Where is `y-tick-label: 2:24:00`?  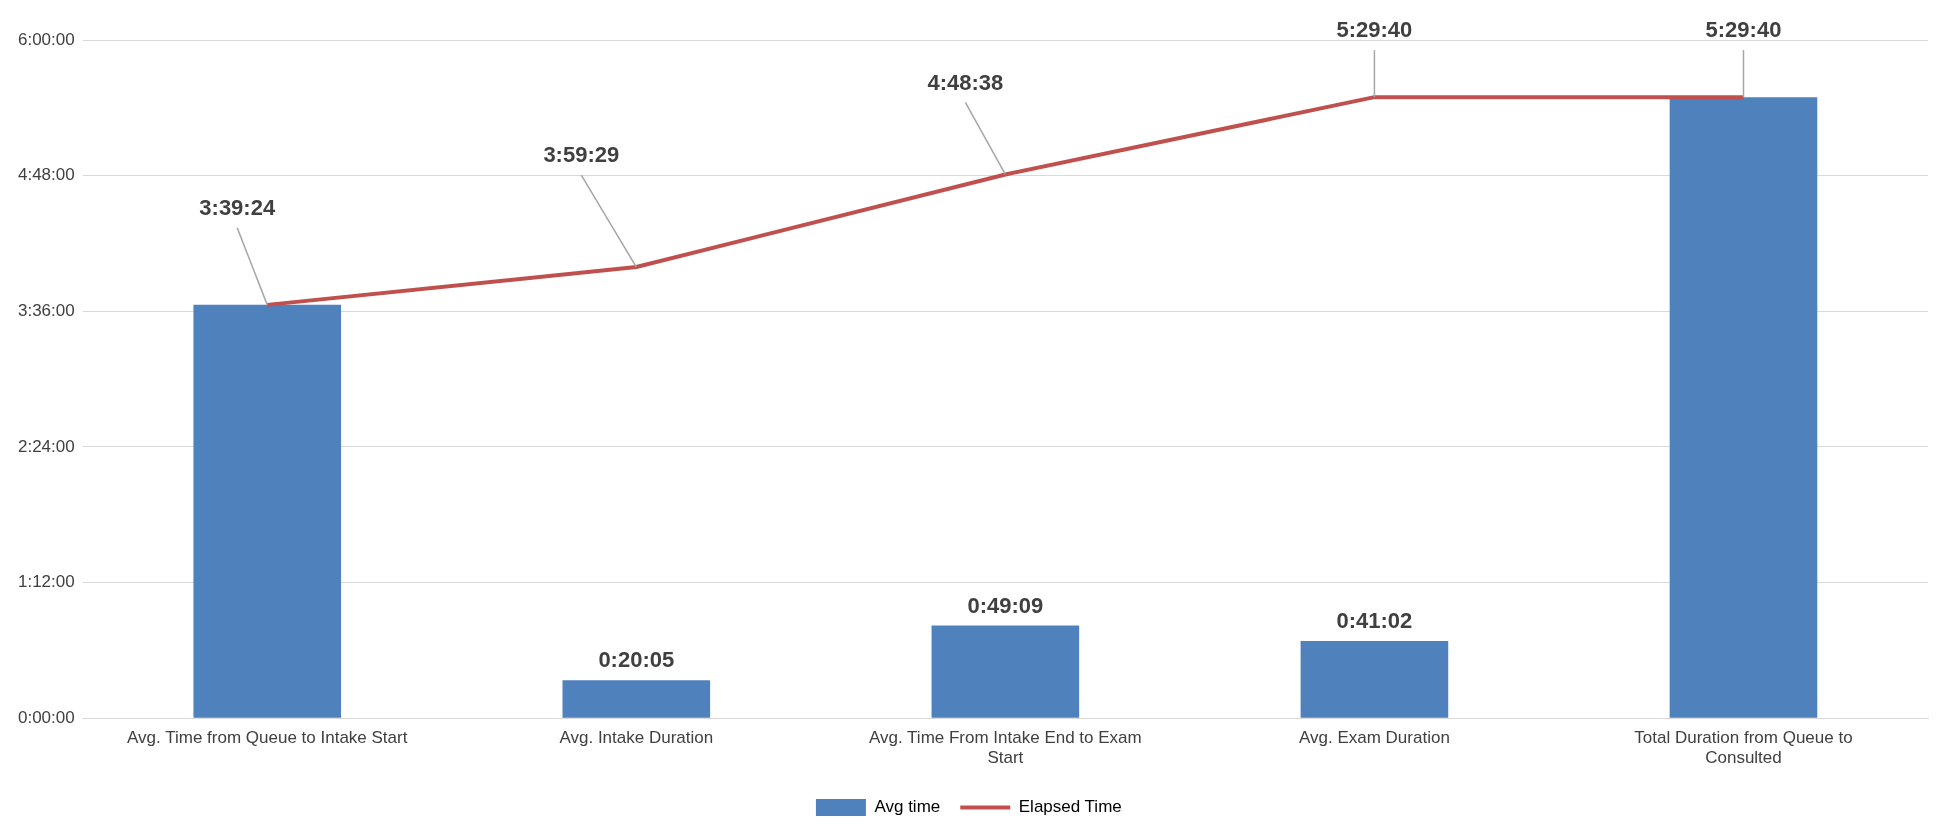
y-tick-label: 2:24:00 is located at coordinates (46, 446).